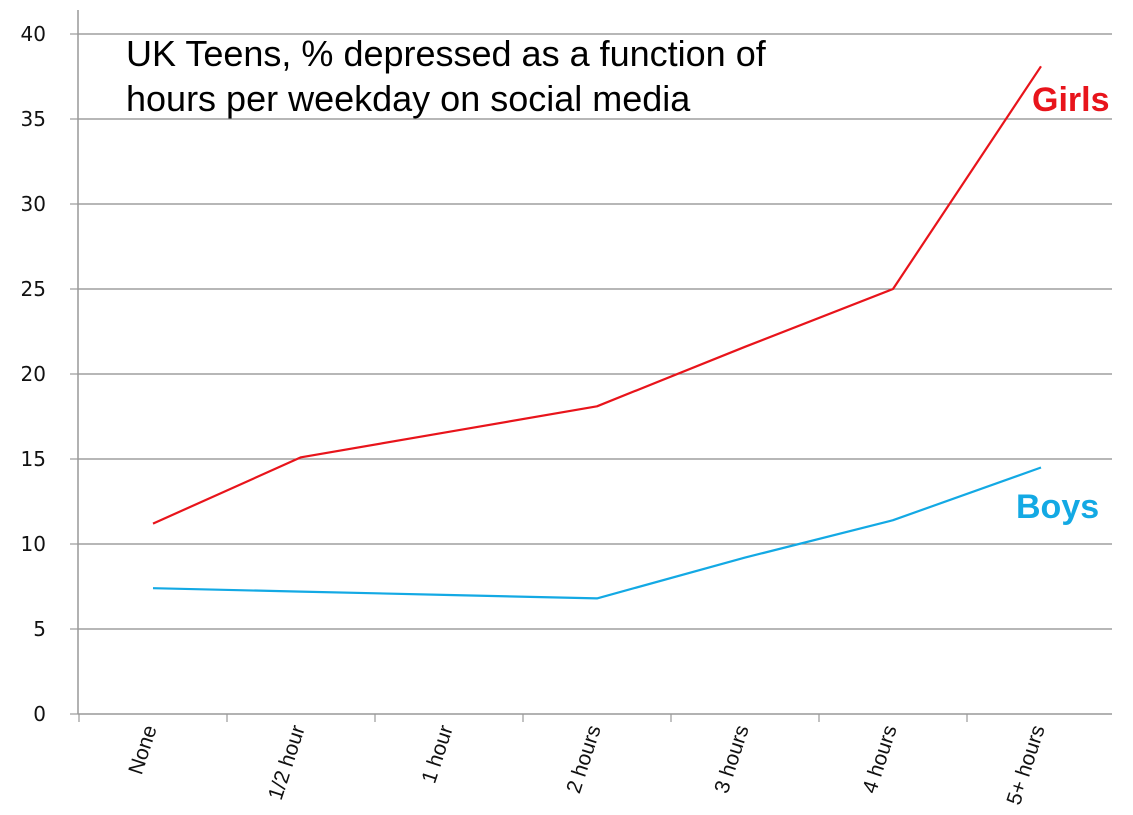  I want to click on y-tick-label: 0, so click(39, 714).